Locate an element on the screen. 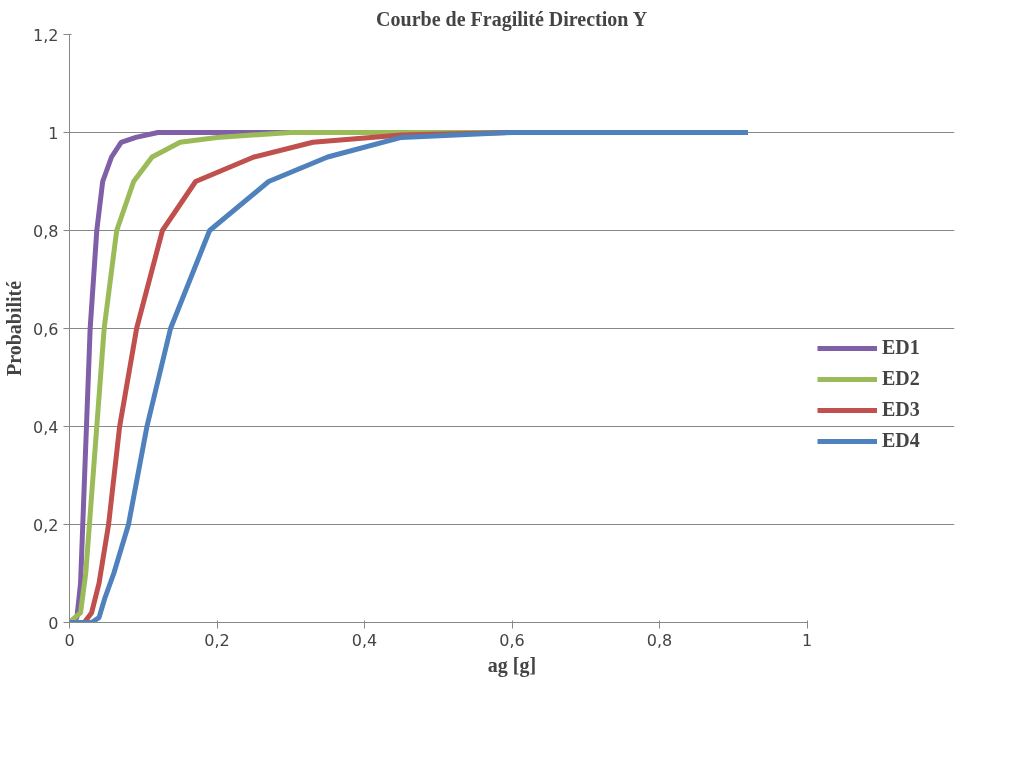 The image size is (1016, 764). legend-label: ED4 is located at coordinates (901, 440).